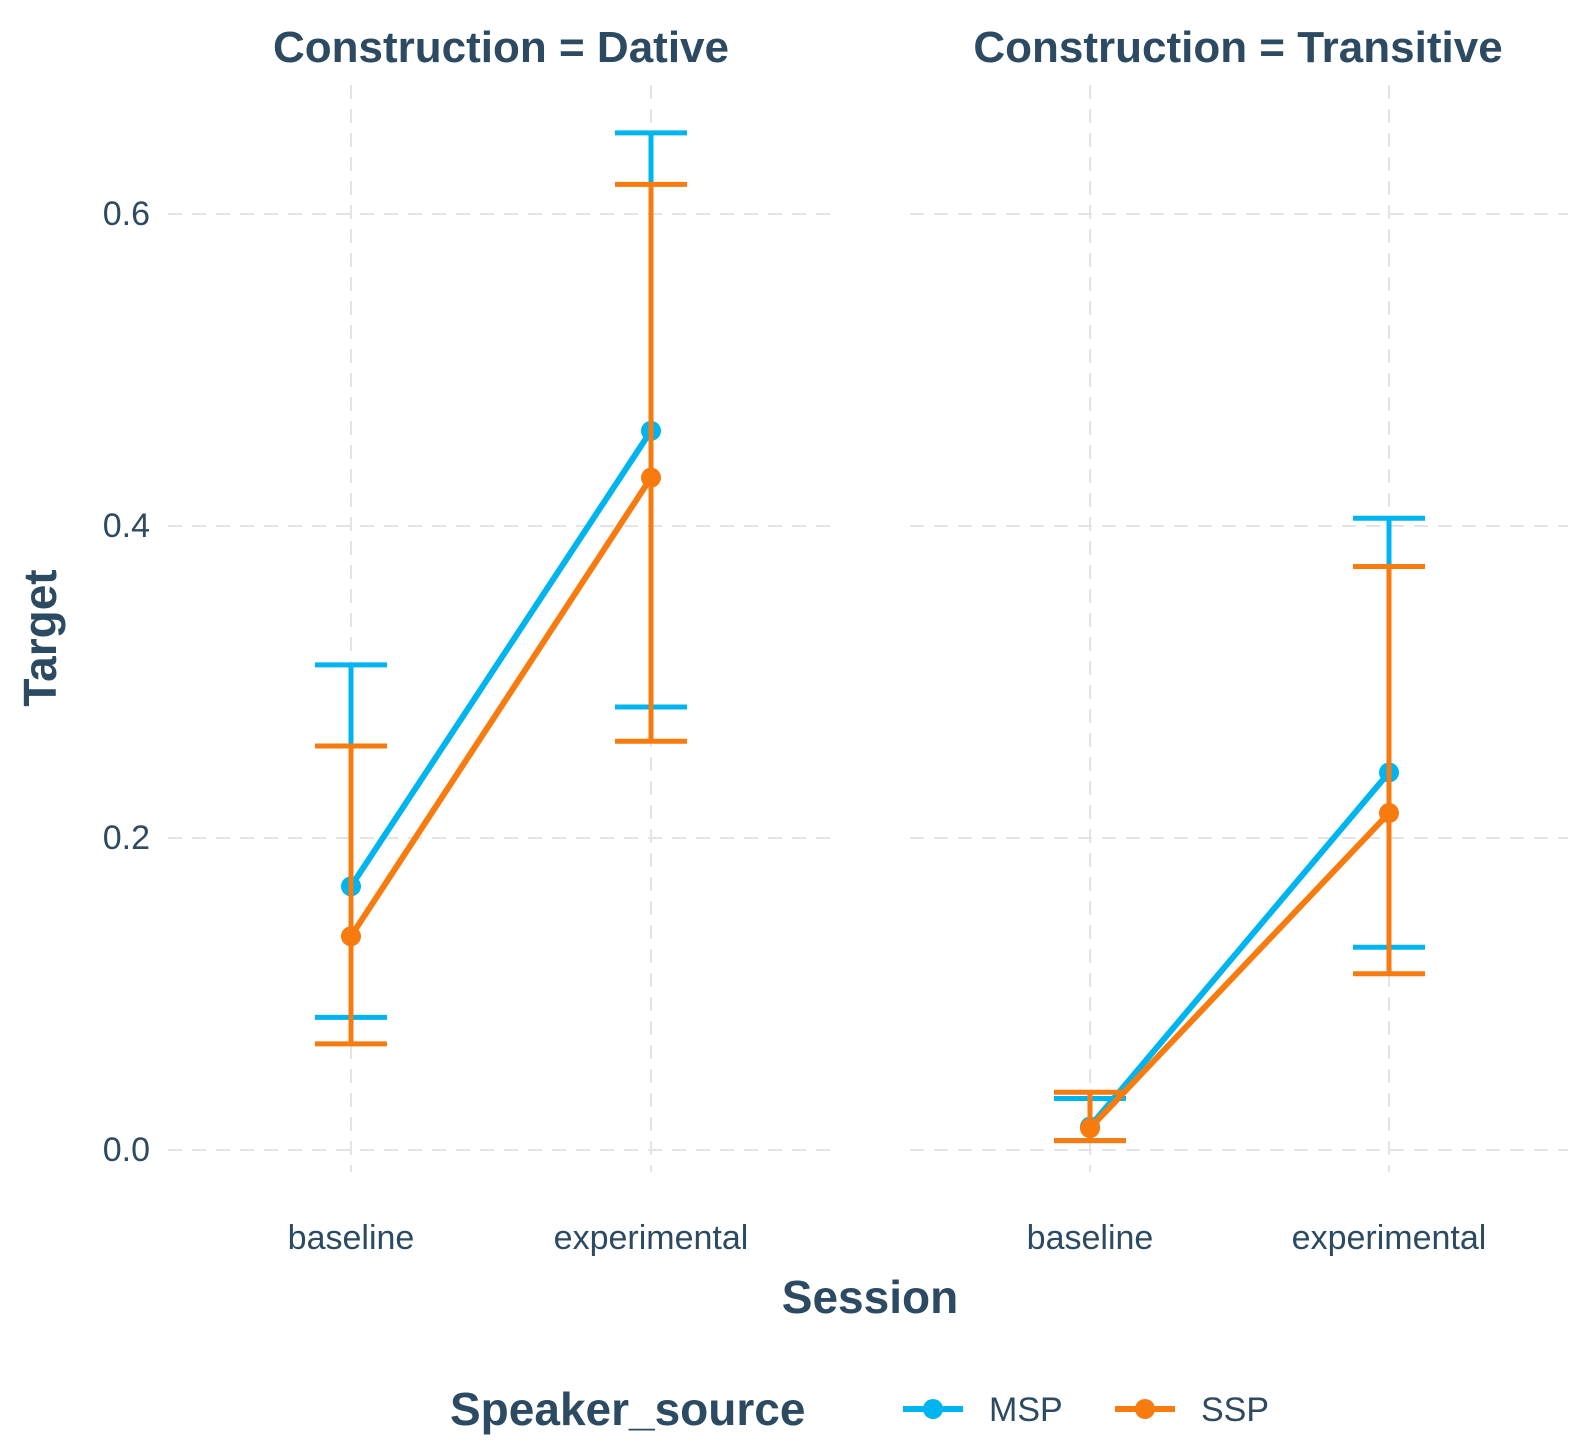  Describe the element at coordinates (1090, 1238) in the screenshot. I see `x-tick-label-transitive-baseline: baseline` at that location.